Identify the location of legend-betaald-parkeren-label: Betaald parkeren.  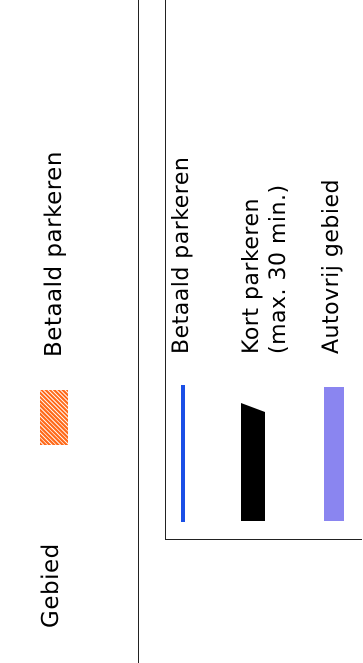
(181, 255).